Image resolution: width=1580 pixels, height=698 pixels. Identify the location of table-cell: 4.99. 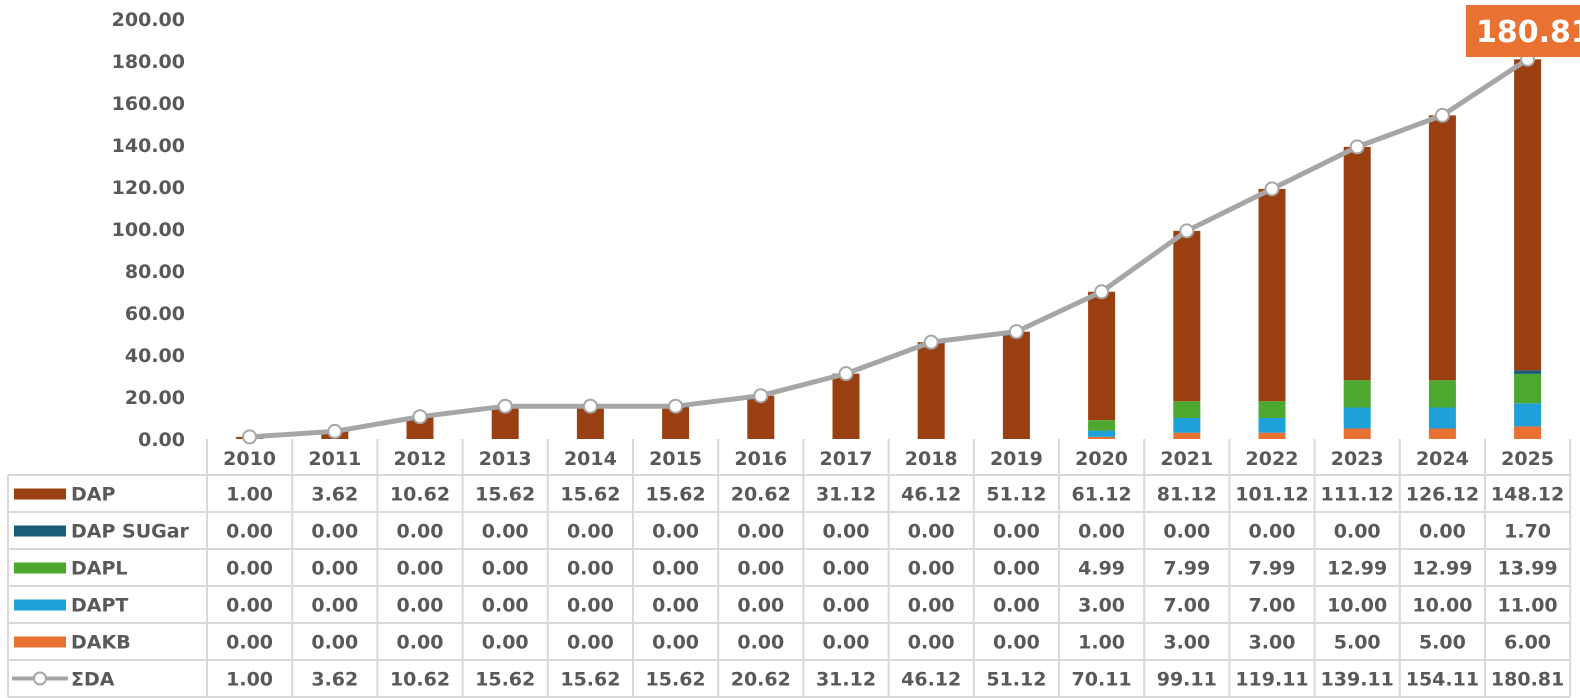
(1101, 569).